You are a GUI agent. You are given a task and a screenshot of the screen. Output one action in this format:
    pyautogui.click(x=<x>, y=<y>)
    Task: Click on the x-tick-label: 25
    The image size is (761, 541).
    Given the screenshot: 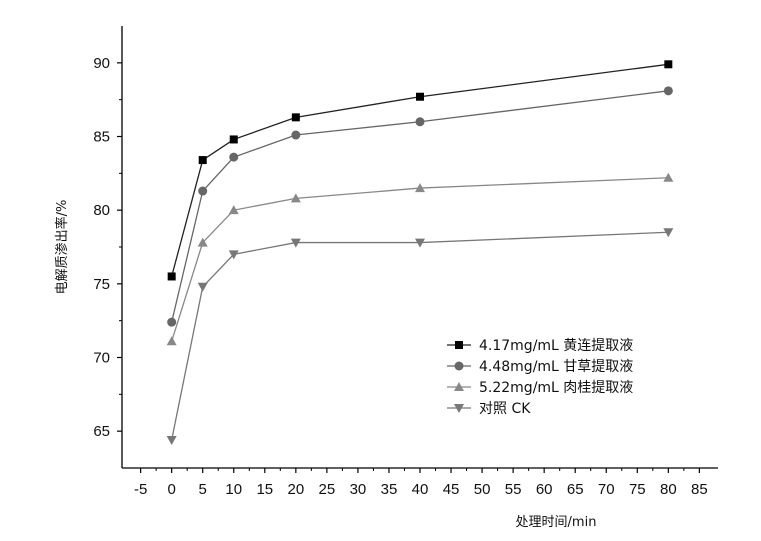 What is the action you would take?
    pyautogui.click(x=327, y=489)
    